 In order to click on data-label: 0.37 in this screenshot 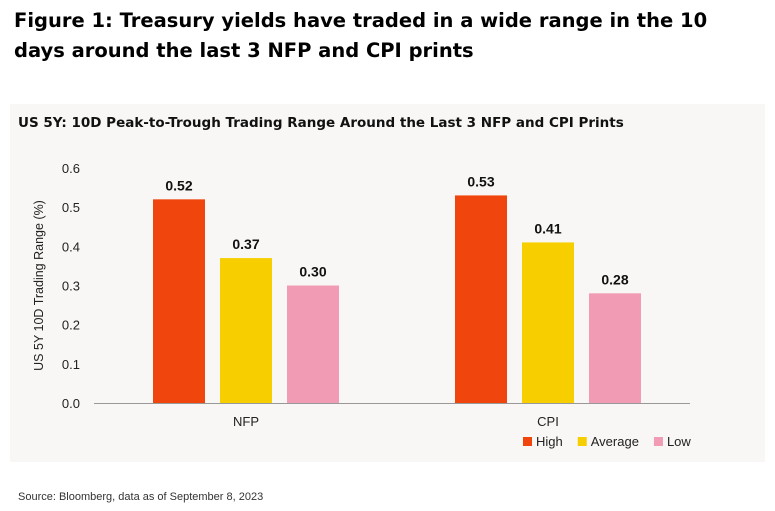, I will do `click(245, 244)`.